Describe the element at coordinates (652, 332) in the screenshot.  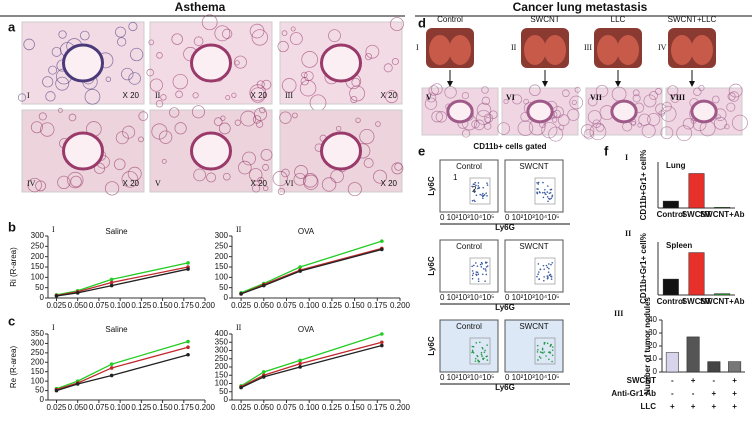
I see `y-tick-label: 30` at that location.